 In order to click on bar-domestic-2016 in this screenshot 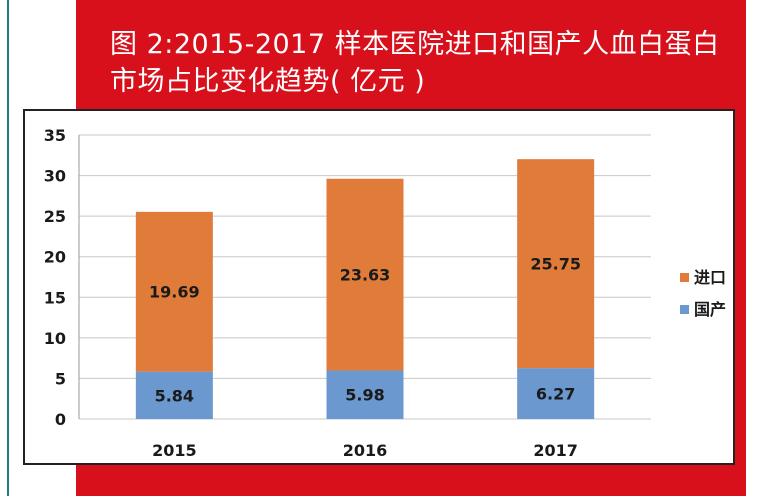, I will do `click(365, 394)`.